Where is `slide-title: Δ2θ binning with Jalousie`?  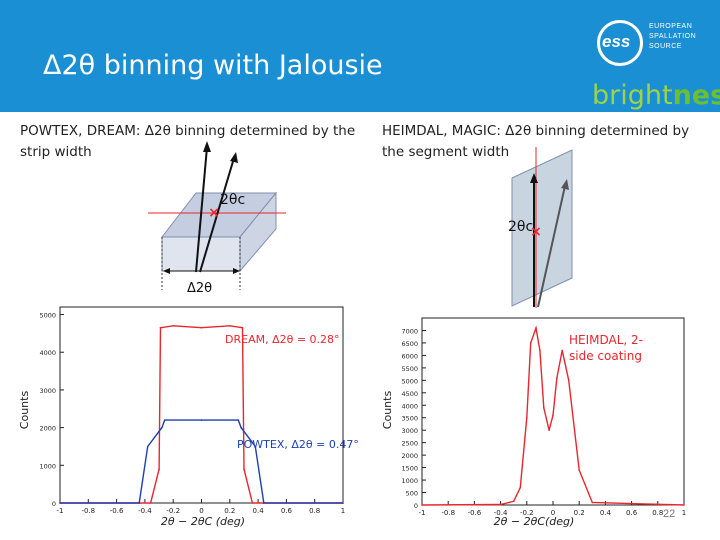
slide-title: Δ2θ binning with Jalousie is located at coordinates (213, 65).